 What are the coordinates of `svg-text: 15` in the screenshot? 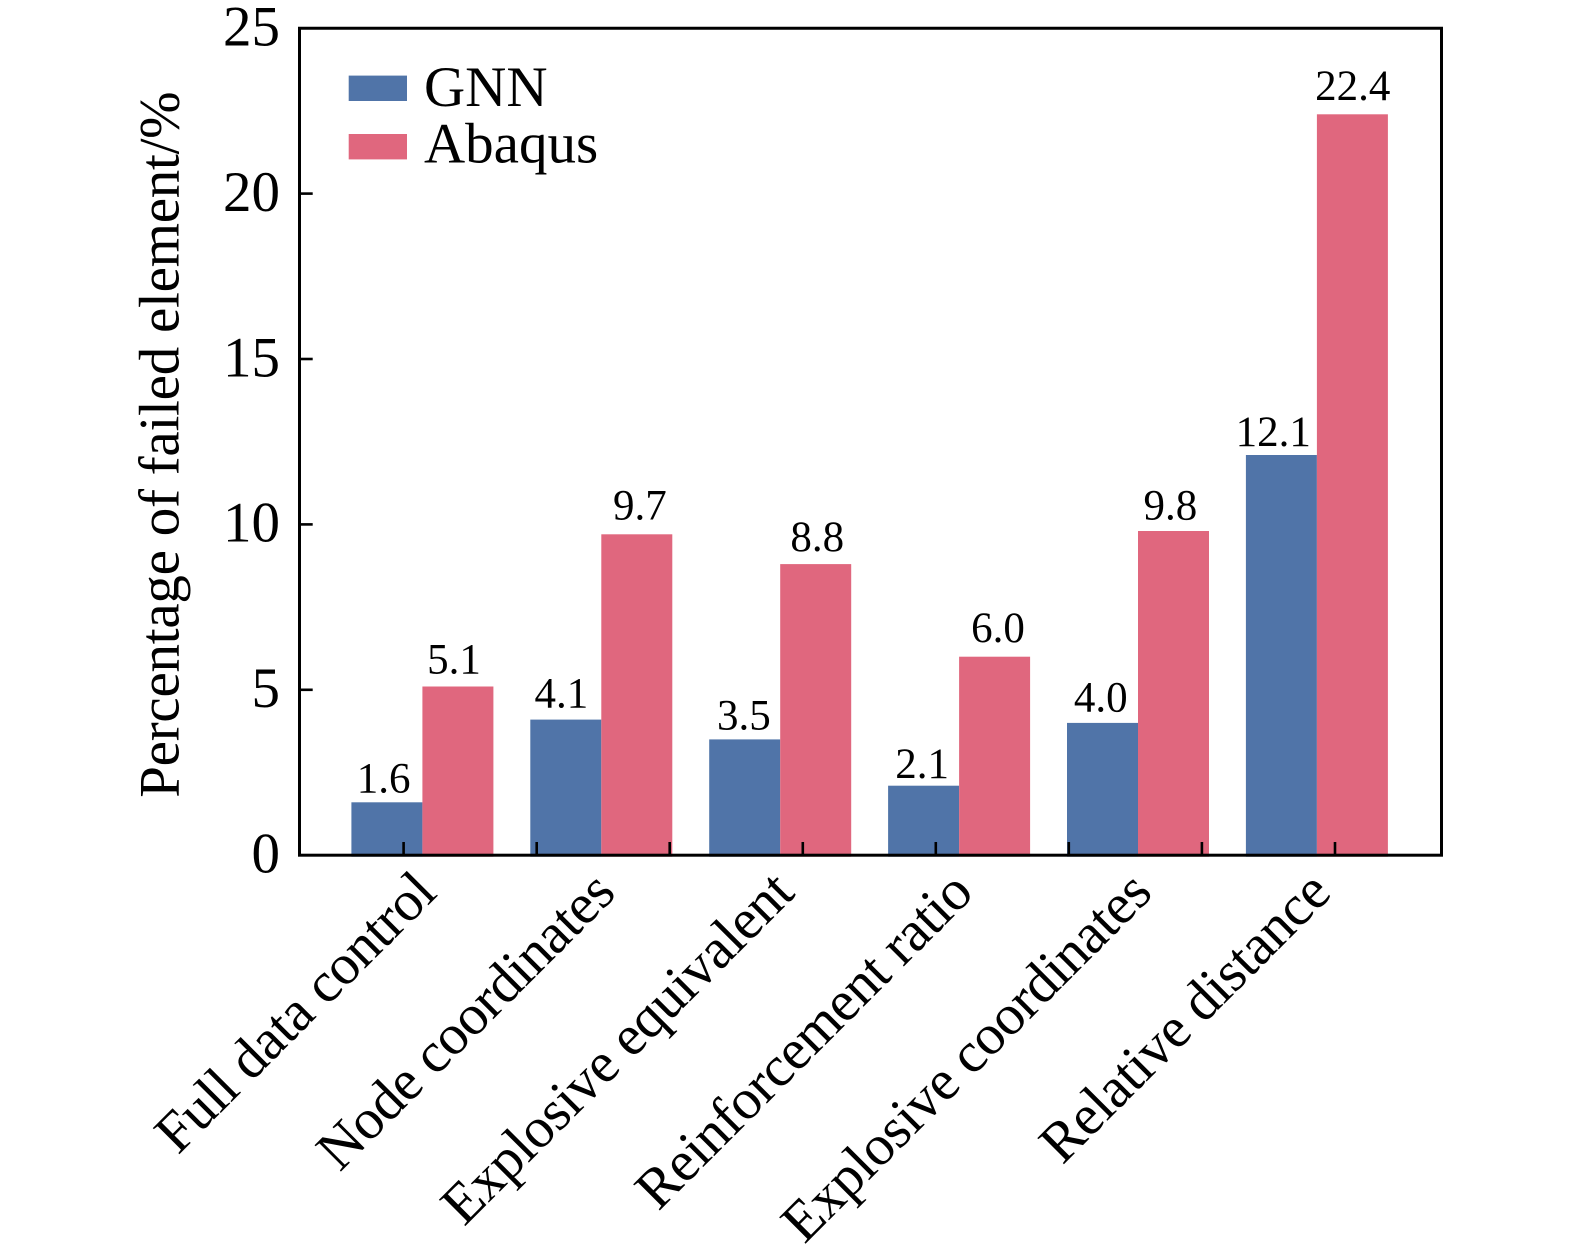 It's located at (251, 357).